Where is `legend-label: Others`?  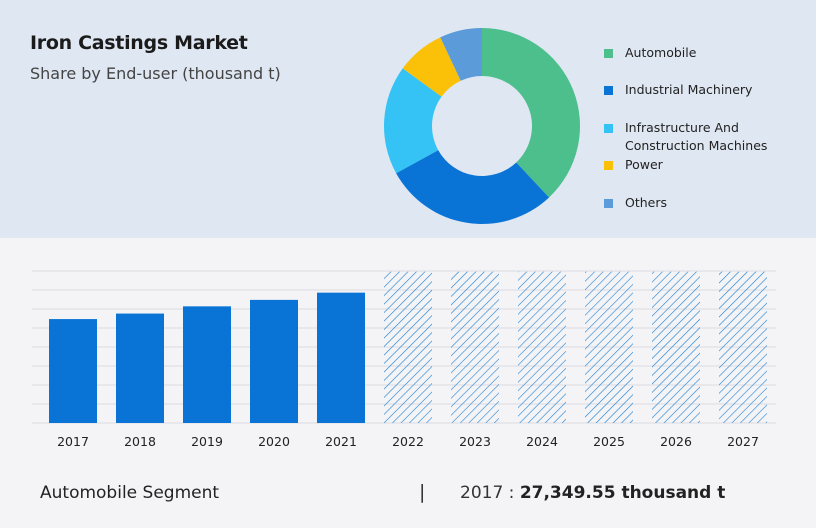 legend-label: Others is located at coordinates (646, 202).